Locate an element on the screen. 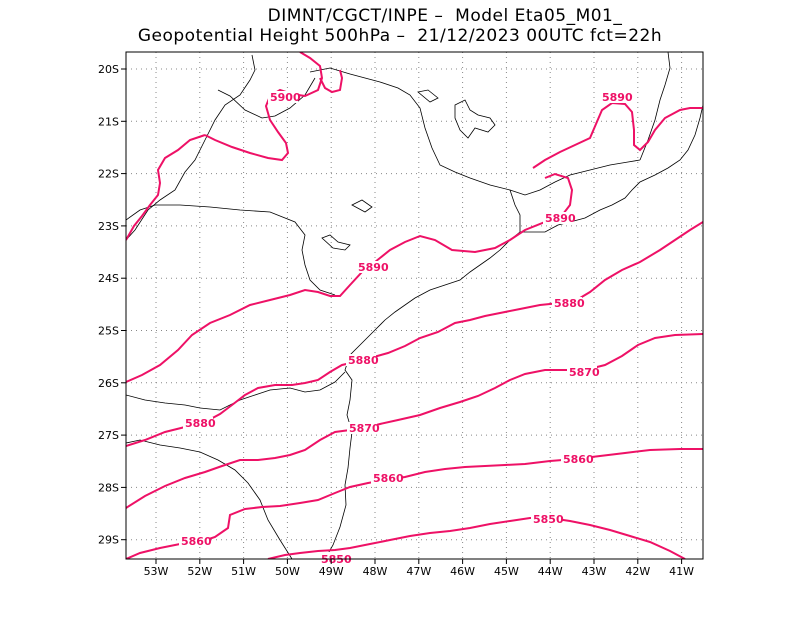 Image resolution: width=800 pixels, height=618 pixels. lat-tick-label: 28S is located at coordinates (108, 487).